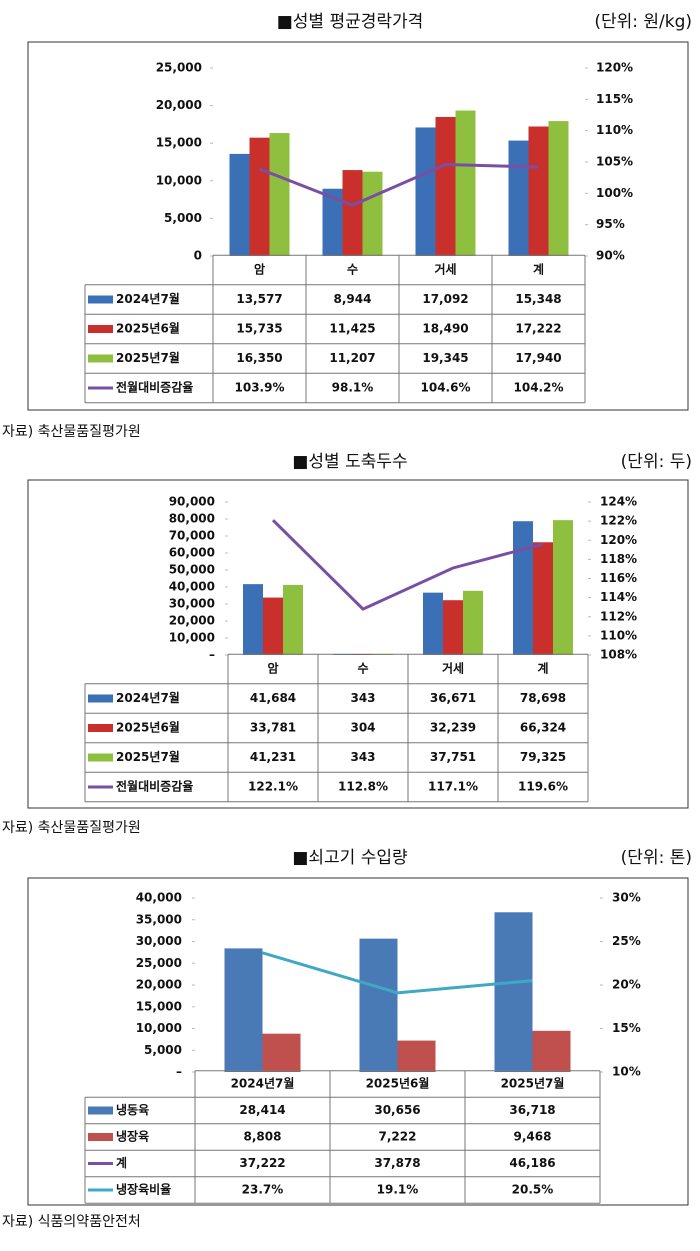  I want to click on line, so click(398, 184).